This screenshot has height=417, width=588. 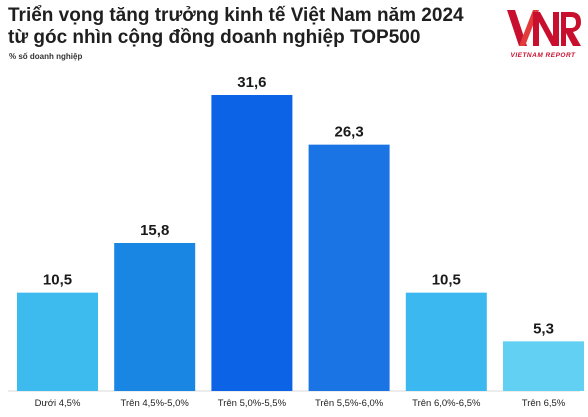 I want to click on vietnam-report-logo: VIETNAM REPORT, so click(x=543, y=33).